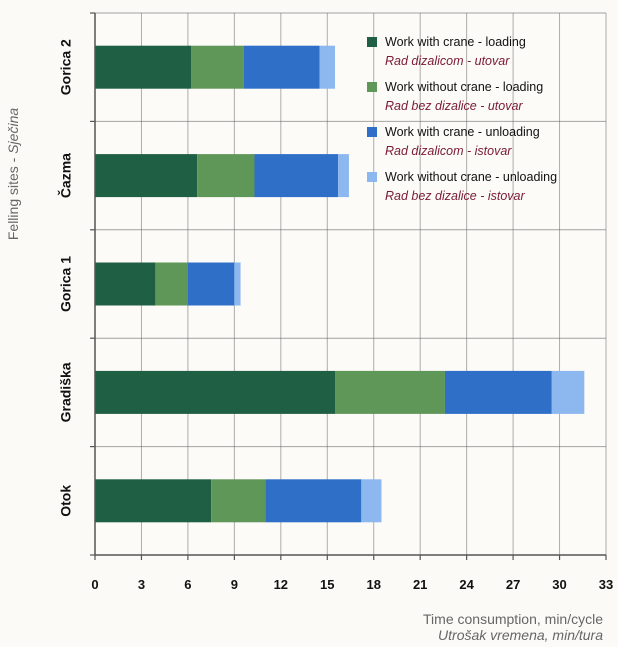 The height and width of the screenshot is (647, 618). What do you see at coordinates (327, 584) in the screenshot?
I see `x-tick-label: 15` at bounding box center [327, 584].